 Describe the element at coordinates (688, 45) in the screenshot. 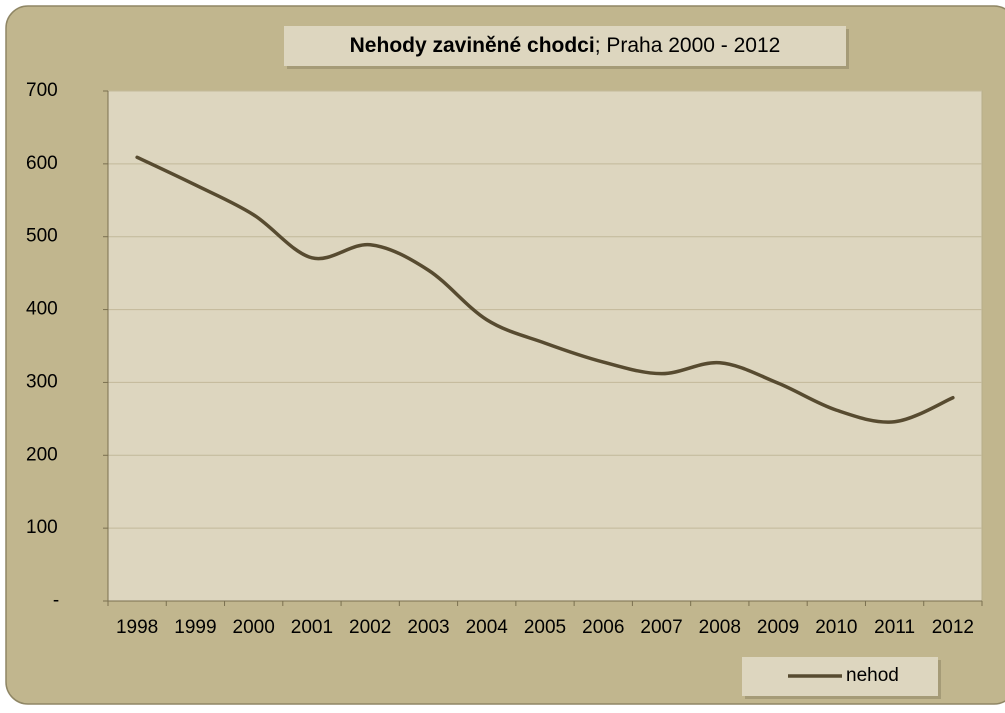

I see `title-rest: ; Praha 2000 - 2012` at that location.